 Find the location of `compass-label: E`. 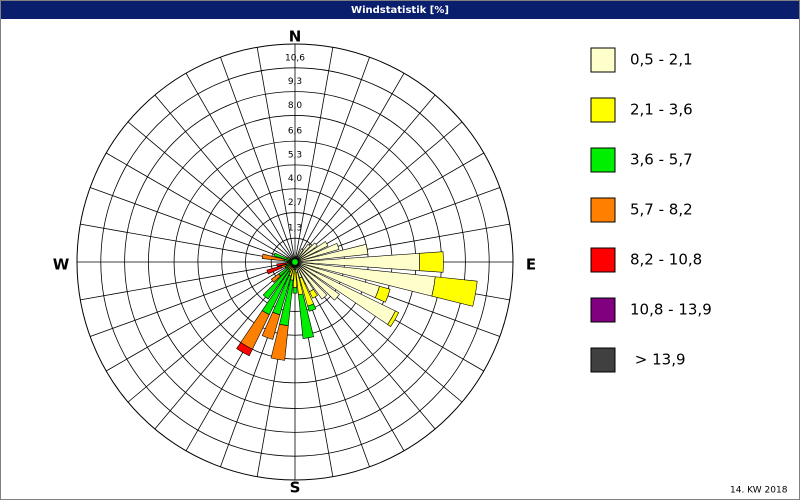

compass-label: E is located at coordinates (531, 265).